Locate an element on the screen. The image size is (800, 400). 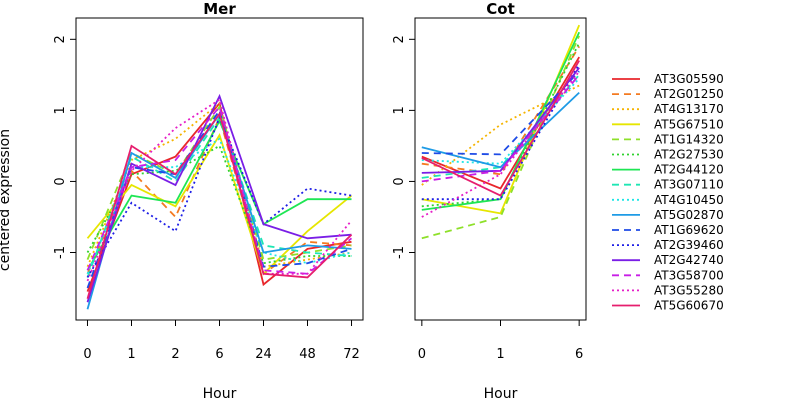
series-line-at2g42740 is located at coordinates (500, 120).